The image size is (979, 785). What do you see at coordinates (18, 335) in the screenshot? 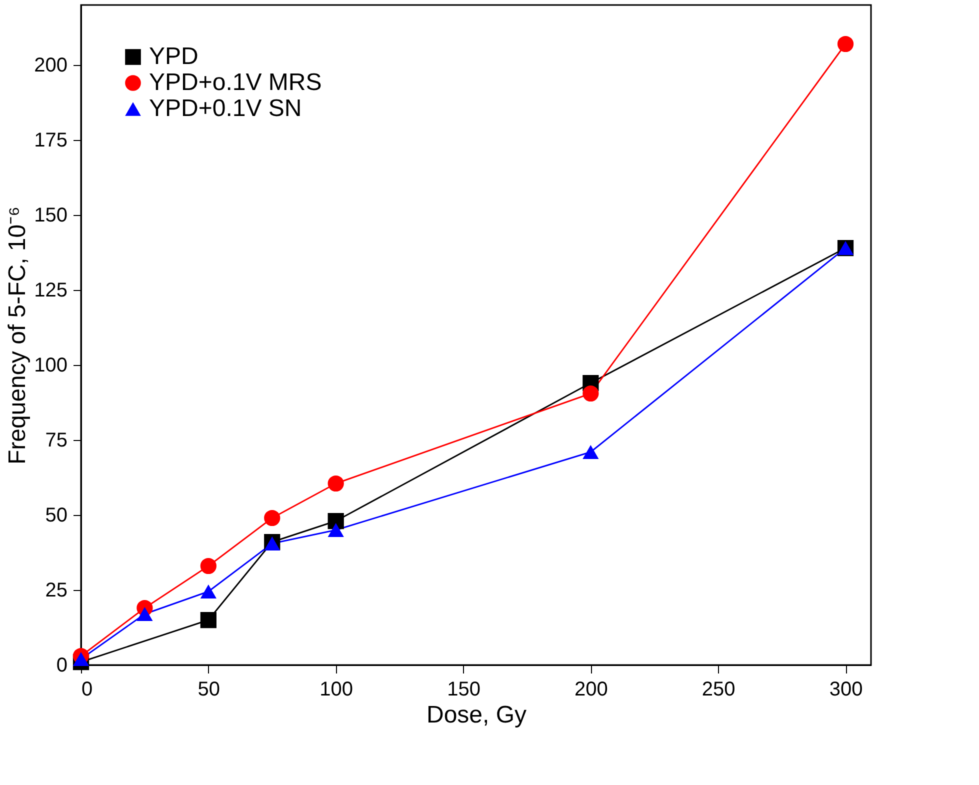
I see `y-axis-title: Frequency of 5-FC, 10⁻⁶` at bounding box center [18, 335].